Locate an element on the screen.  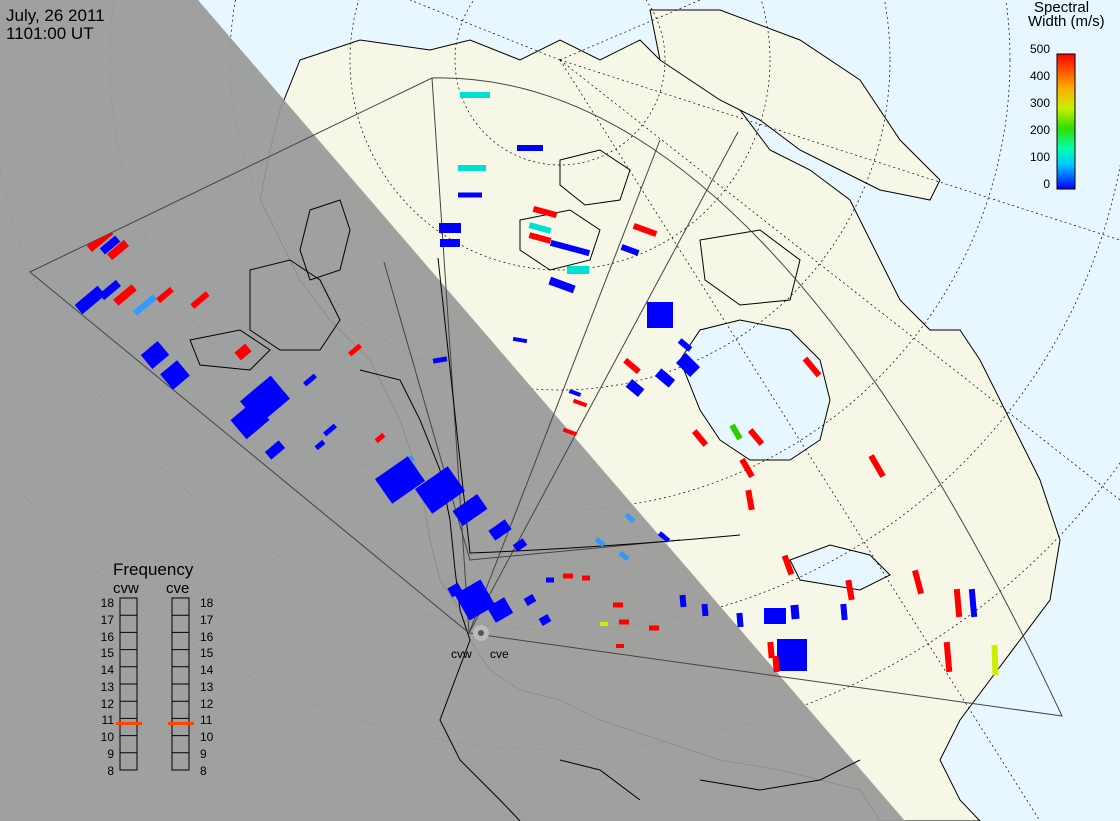
site-label-cve: cve is located at coordinates (499, 654).